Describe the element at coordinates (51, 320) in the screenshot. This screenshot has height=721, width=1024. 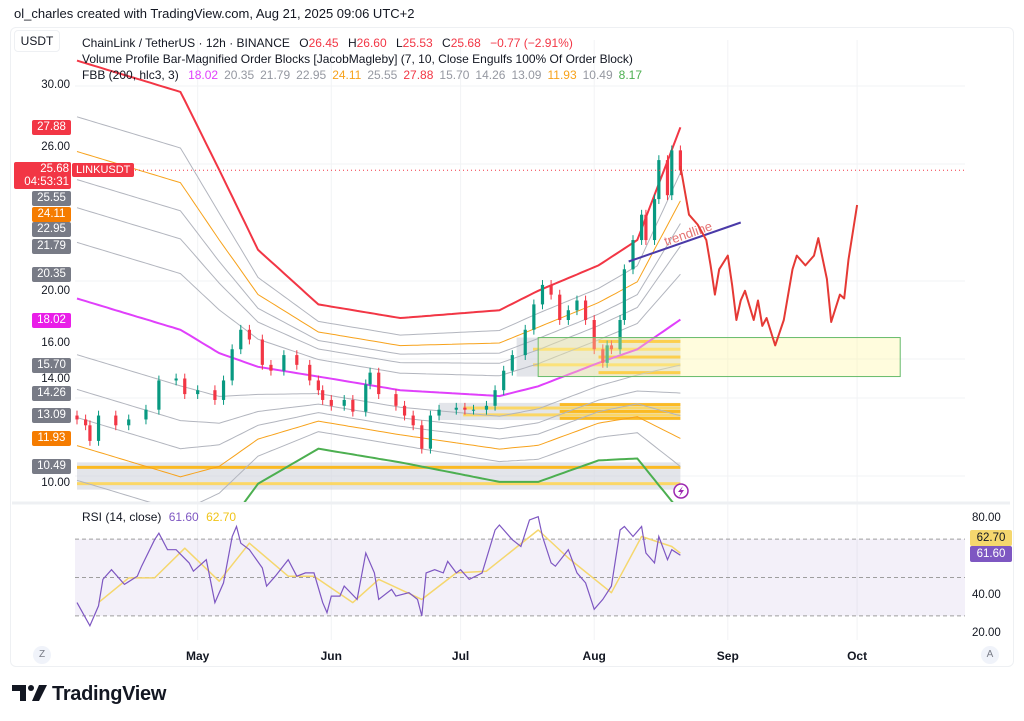
I see `price-axis-label: 18.02` at that location.